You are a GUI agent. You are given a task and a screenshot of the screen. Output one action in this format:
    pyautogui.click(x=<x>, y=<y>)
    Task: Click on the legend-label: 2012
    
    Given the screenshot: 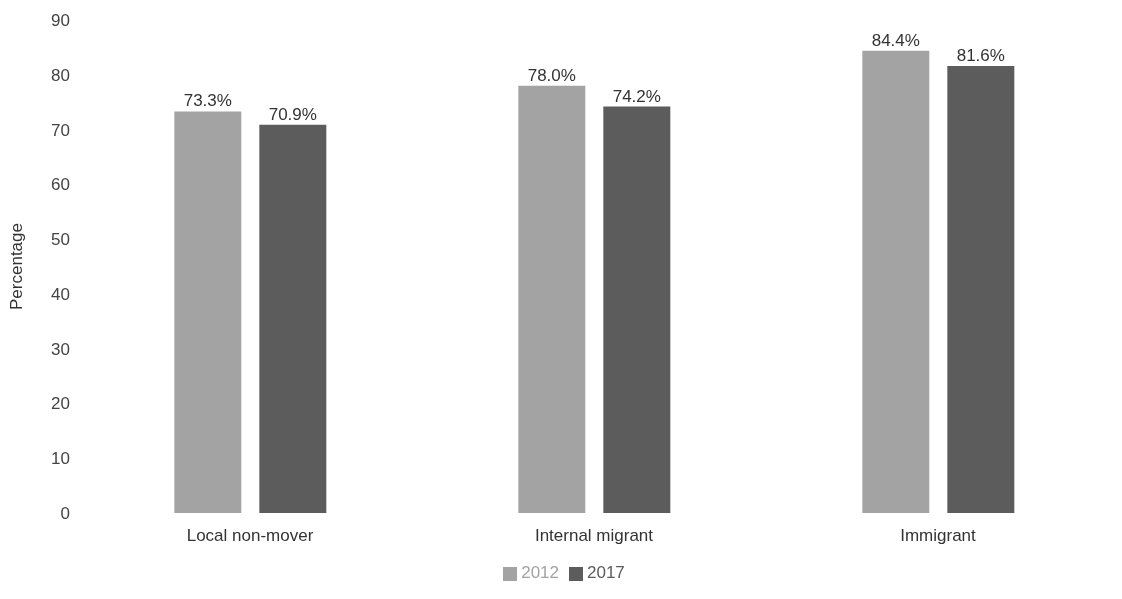 What is the action you would take?
    pyautogui.click(x=540, y=572)
    